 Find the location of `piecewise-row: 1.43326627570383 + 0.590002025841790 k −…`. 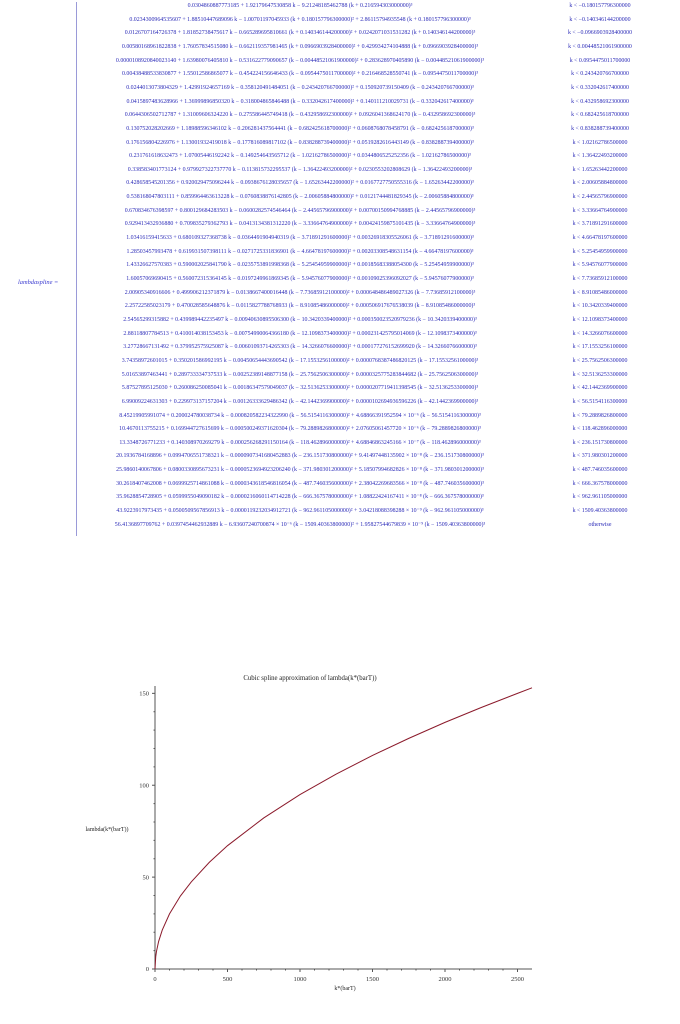

piecewise-row: 1.43326627570383 + 0.590002025841790 k −… is located at coordinates (377, 268).